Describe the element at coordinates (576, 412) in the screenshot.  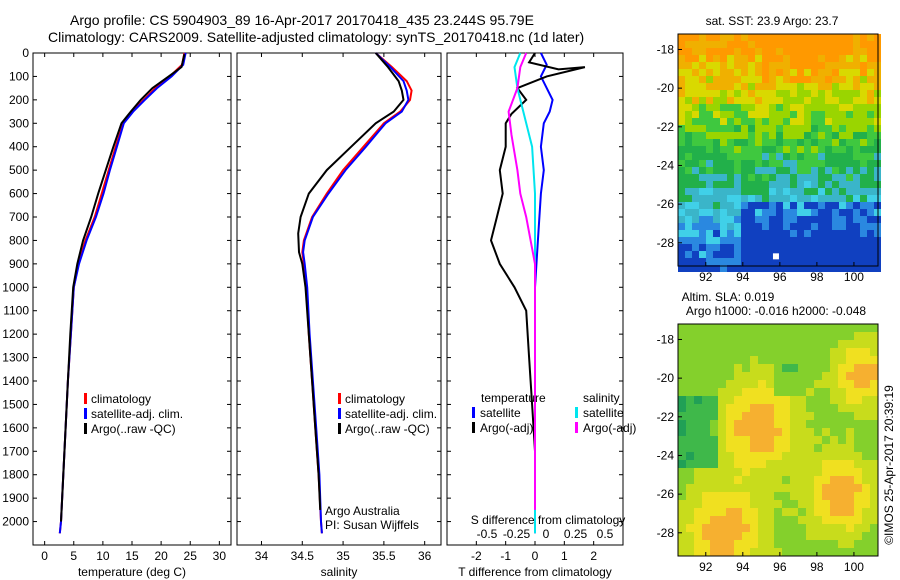
I see `legend-swatch` at that location.